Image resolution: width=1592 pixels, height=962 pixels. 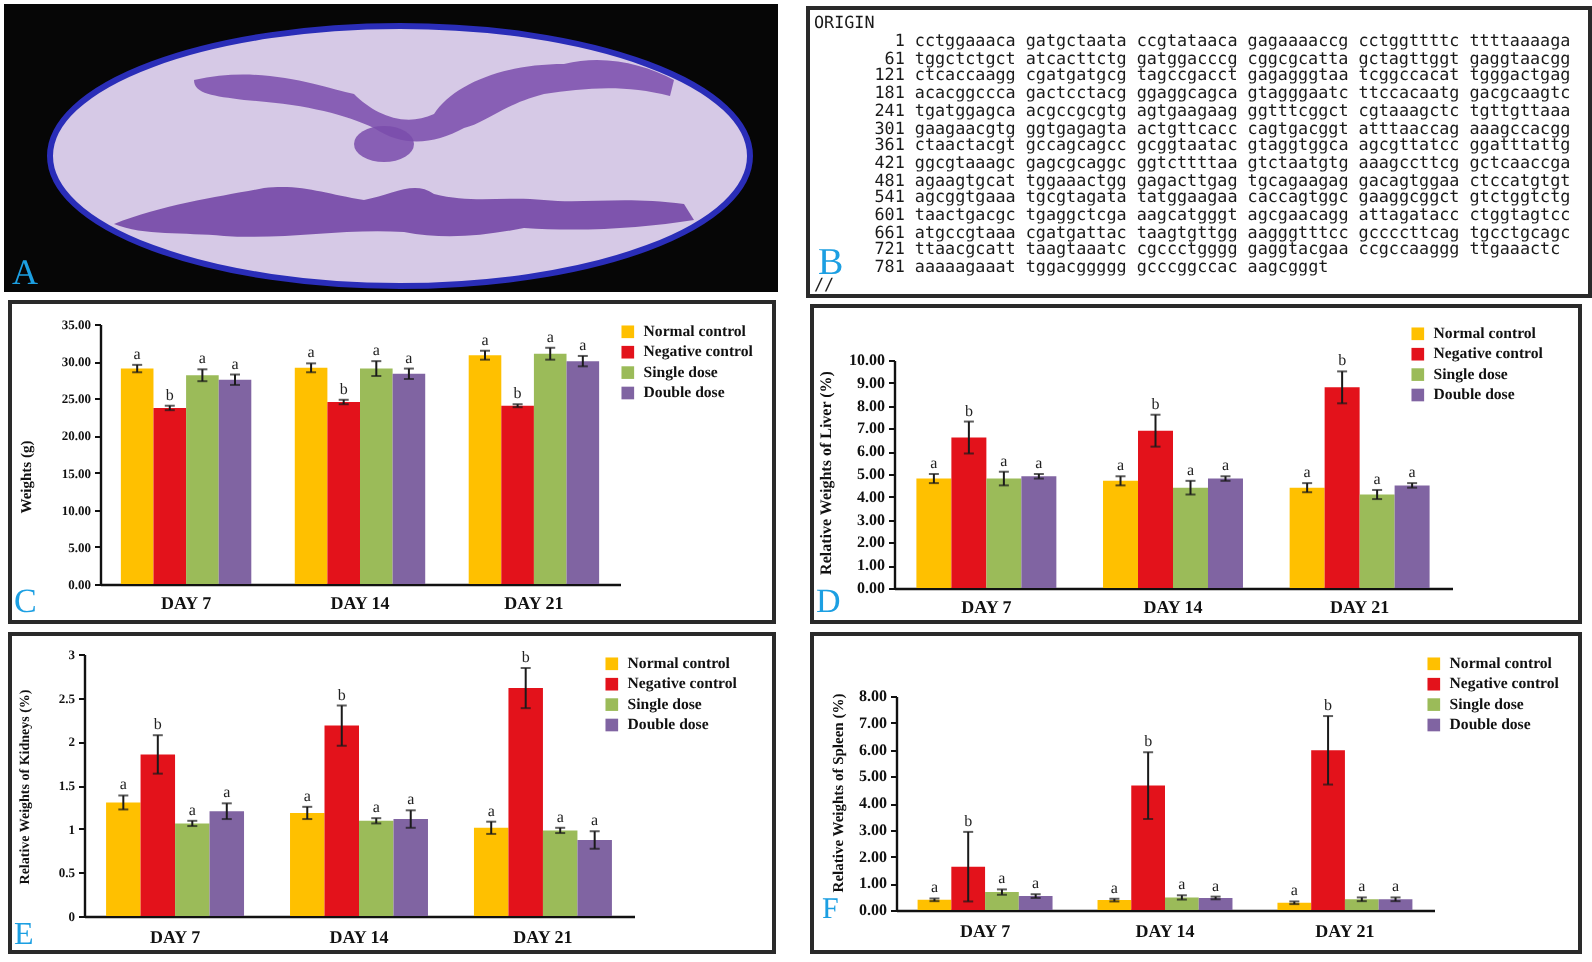 I want to click on text: E, so click(x=24, y=934).